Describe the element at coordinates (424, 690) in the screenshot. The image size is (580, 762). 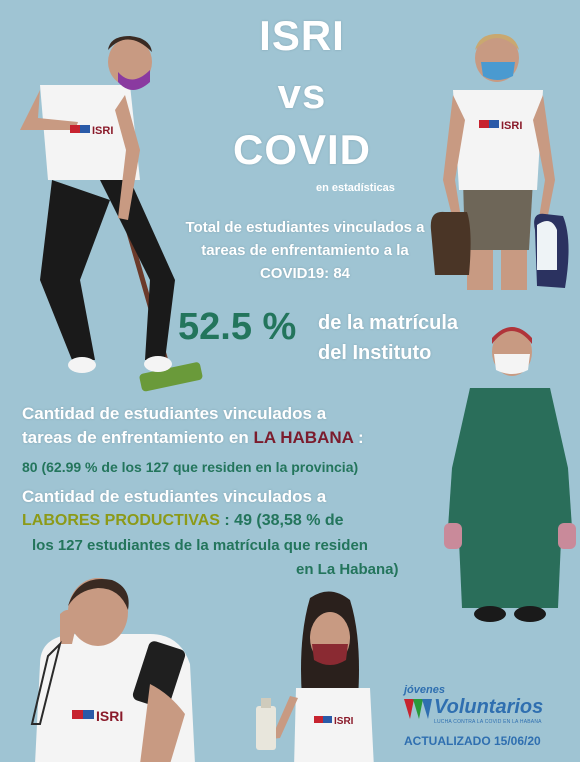
I see `footer-brand-top: jóvenes` at that location.